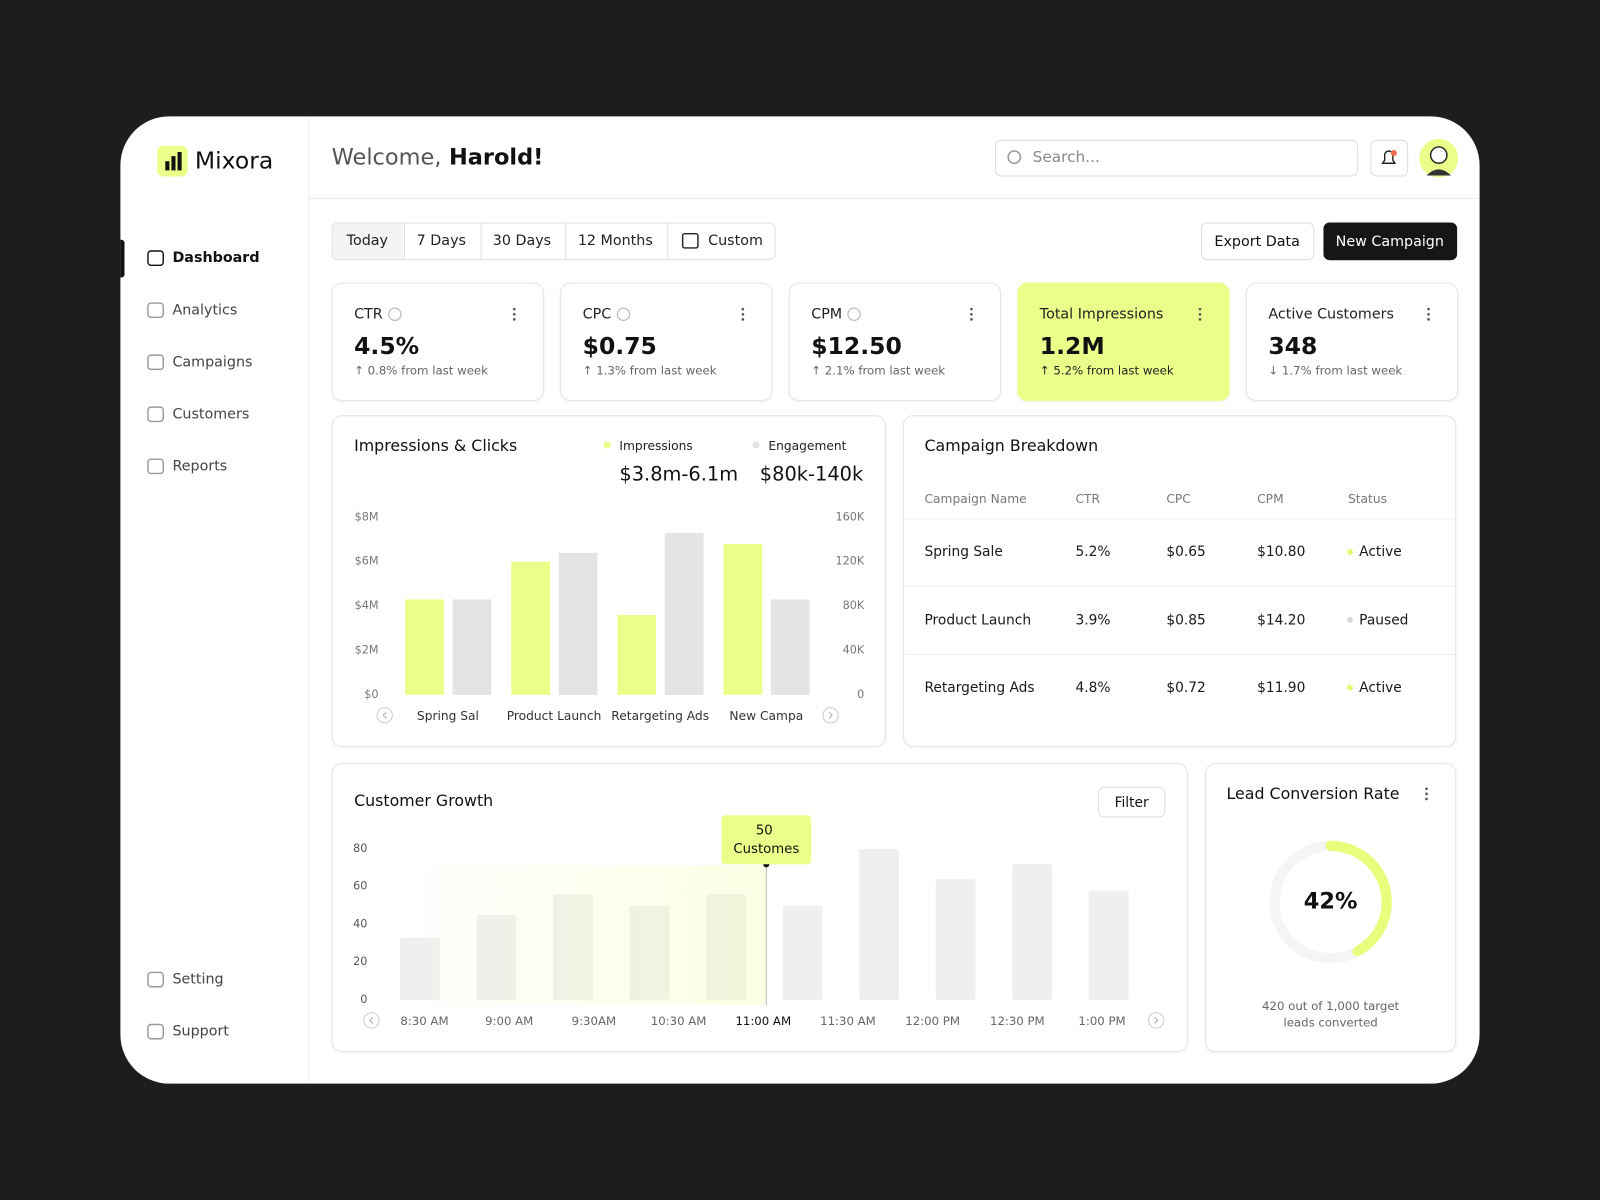  What do you see at coordinates (979, 687) in the screenshot?
I see `table-cell: Retargeting Ads` at bounding box center [979, 687].